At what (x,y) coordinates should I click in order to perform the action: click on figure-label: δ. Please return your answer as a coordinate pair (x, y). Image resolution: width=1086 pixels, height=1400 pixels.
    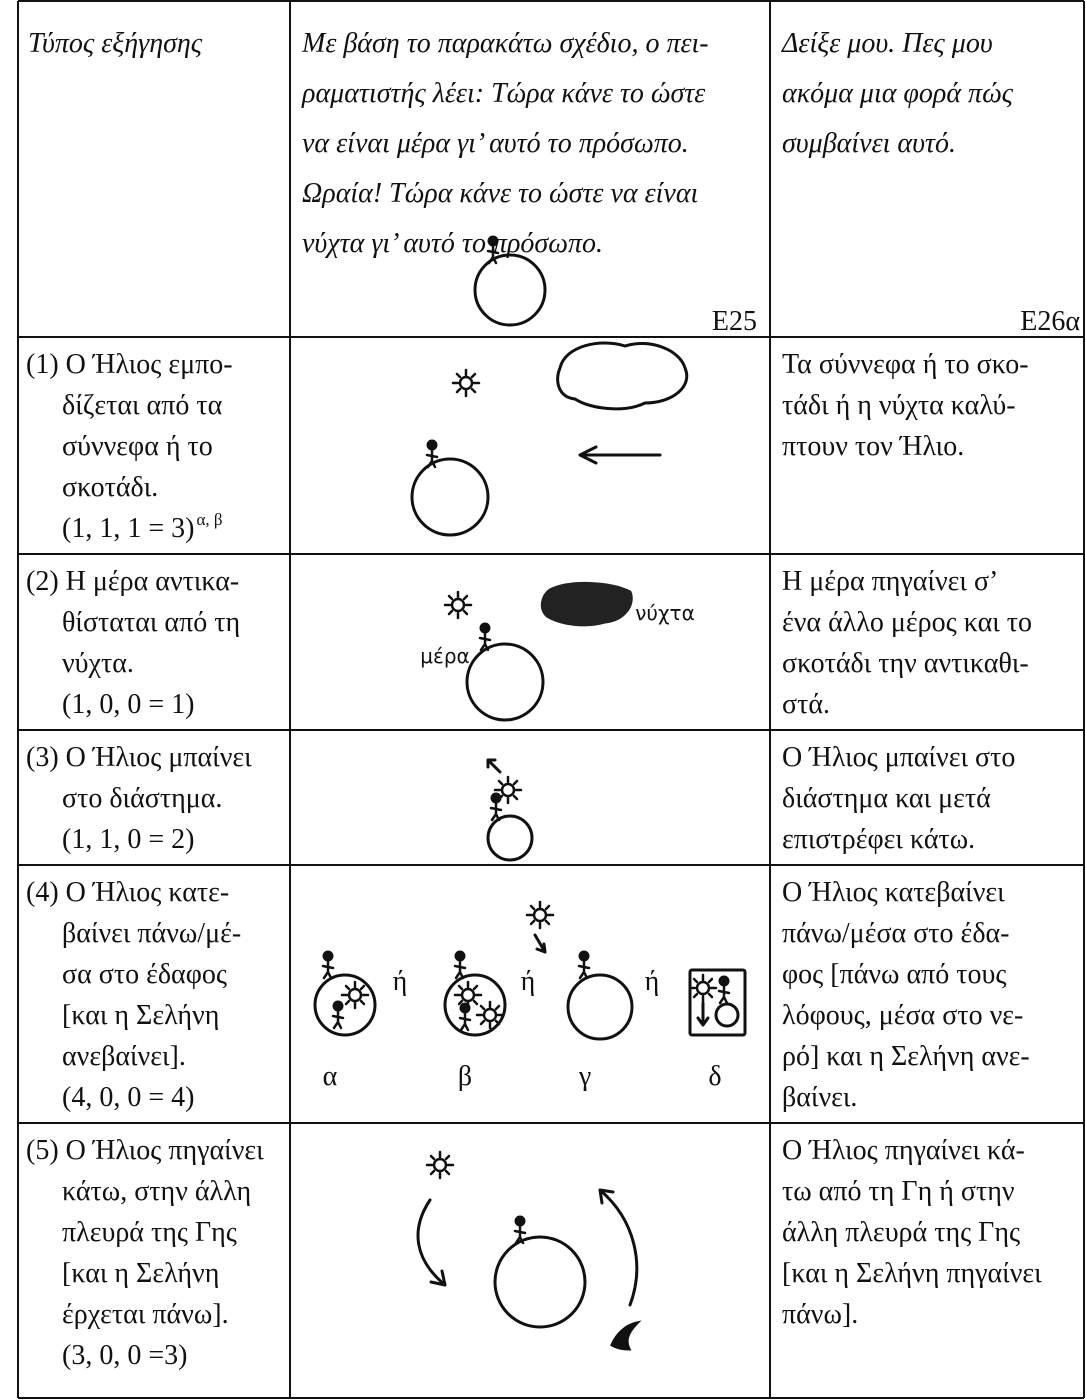
    Looking at the image, I should click on (714, 1076).